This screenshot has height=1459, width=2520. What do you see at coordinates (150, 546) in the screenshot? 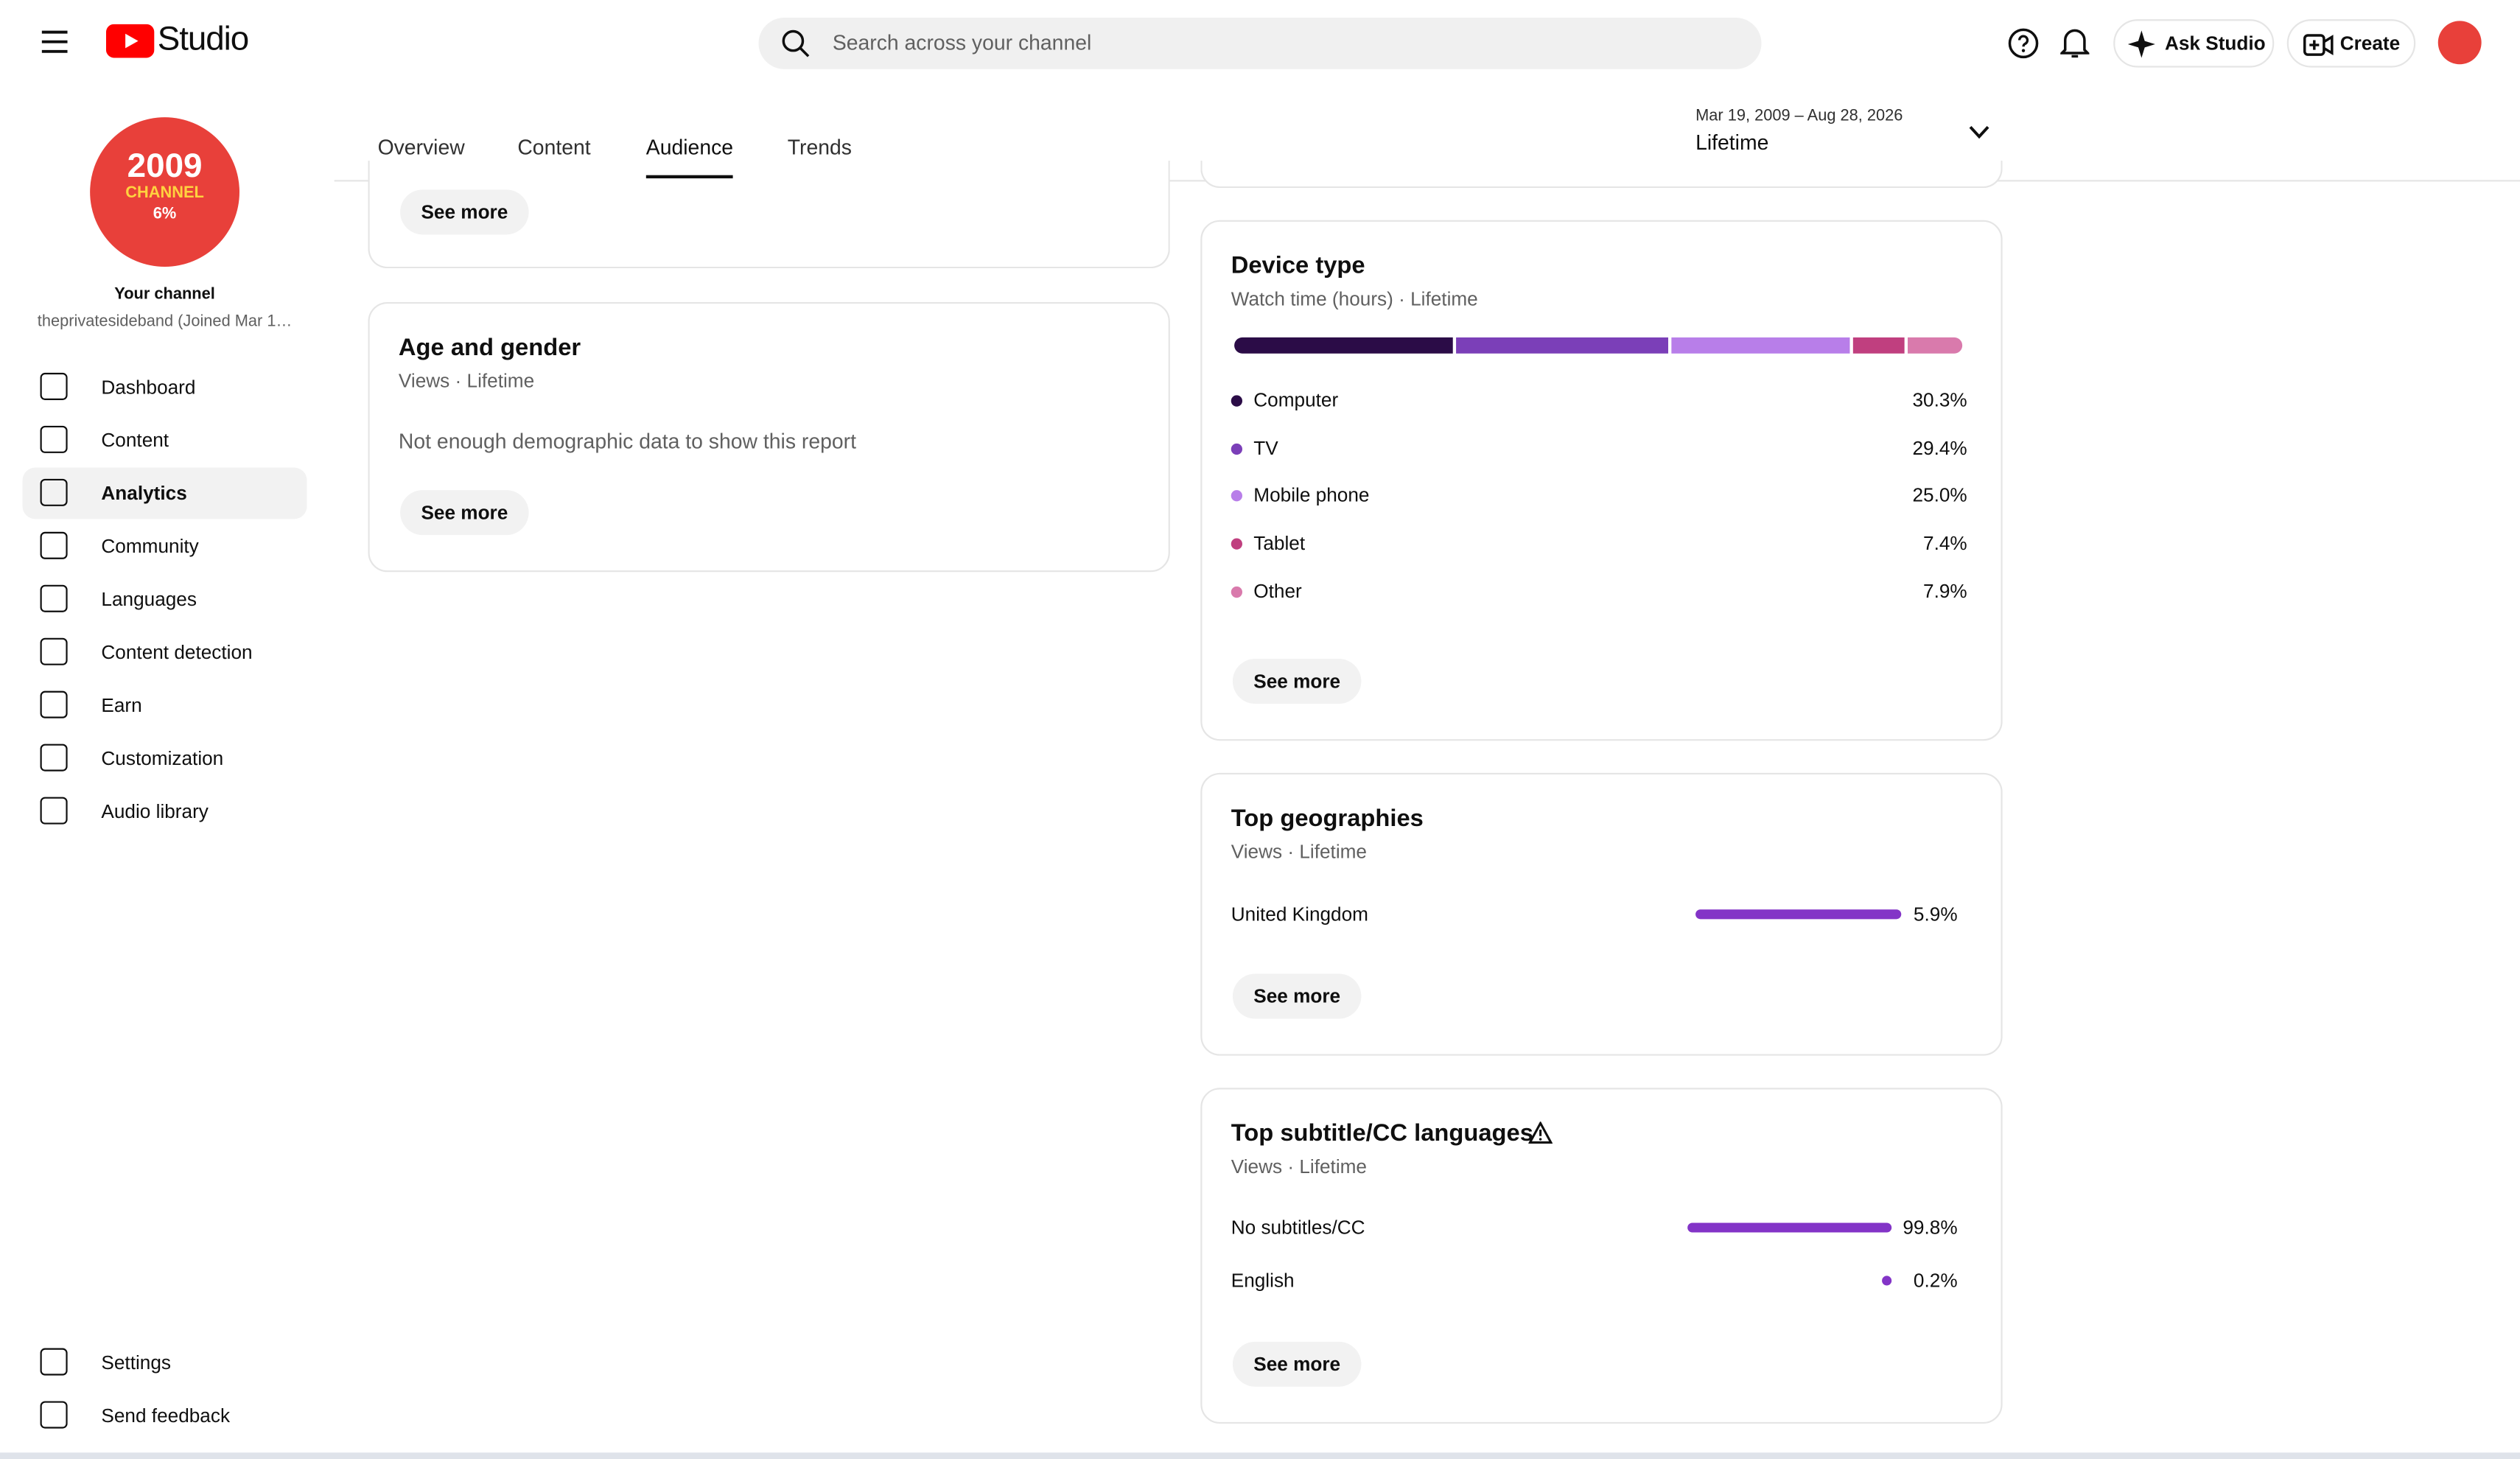
I see `nav-item: Community` at bounding box center [150, 546].